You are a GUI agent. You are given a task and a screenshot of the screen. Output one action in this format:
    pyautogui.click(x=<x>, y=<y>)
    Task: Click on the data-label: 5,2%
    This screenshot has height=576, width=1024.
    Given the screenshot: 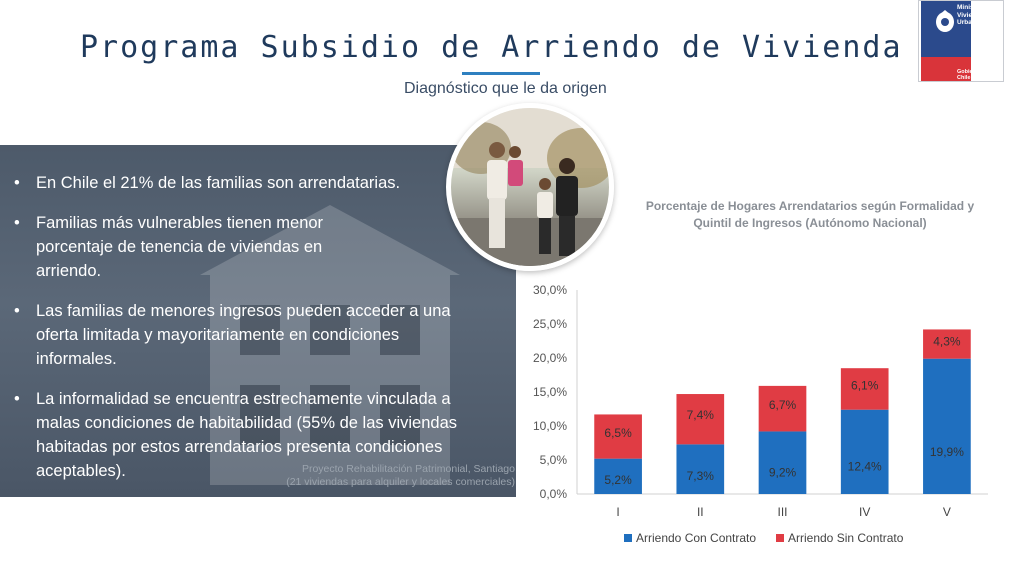 What is the action you would take?
    pyautogui.click(x=618, y=480)
    